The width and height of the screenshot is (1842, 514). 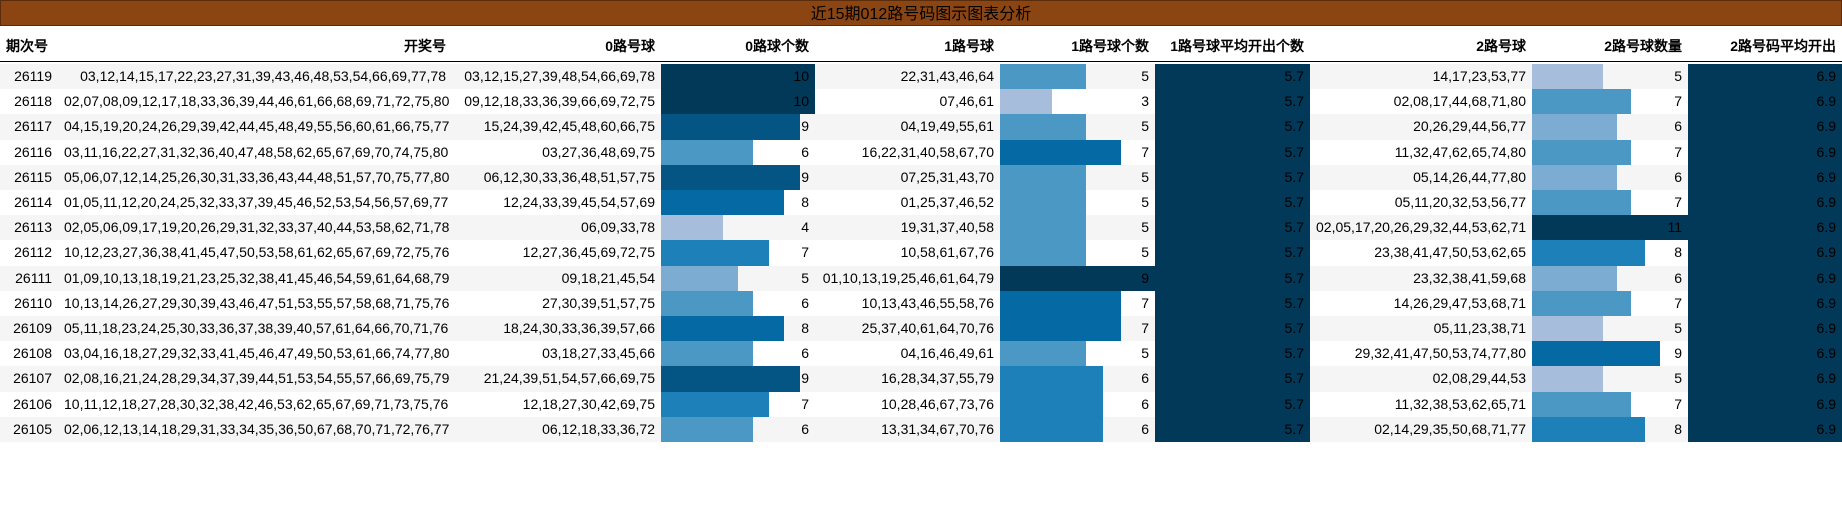 I want to click on table-cell: 23,38,41,47,50,53,62,65, so click(x=1421, y=252).